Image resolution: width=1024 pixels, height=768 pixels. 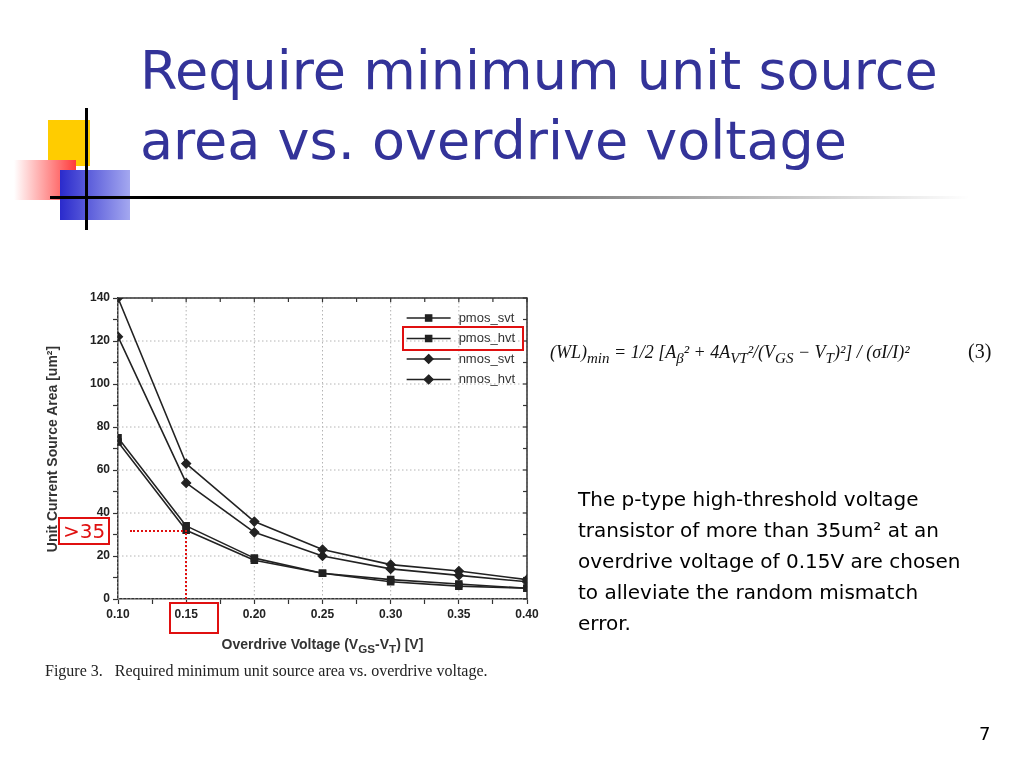 I want to click on y-tick-label: 100, so click(x=100, y=383).